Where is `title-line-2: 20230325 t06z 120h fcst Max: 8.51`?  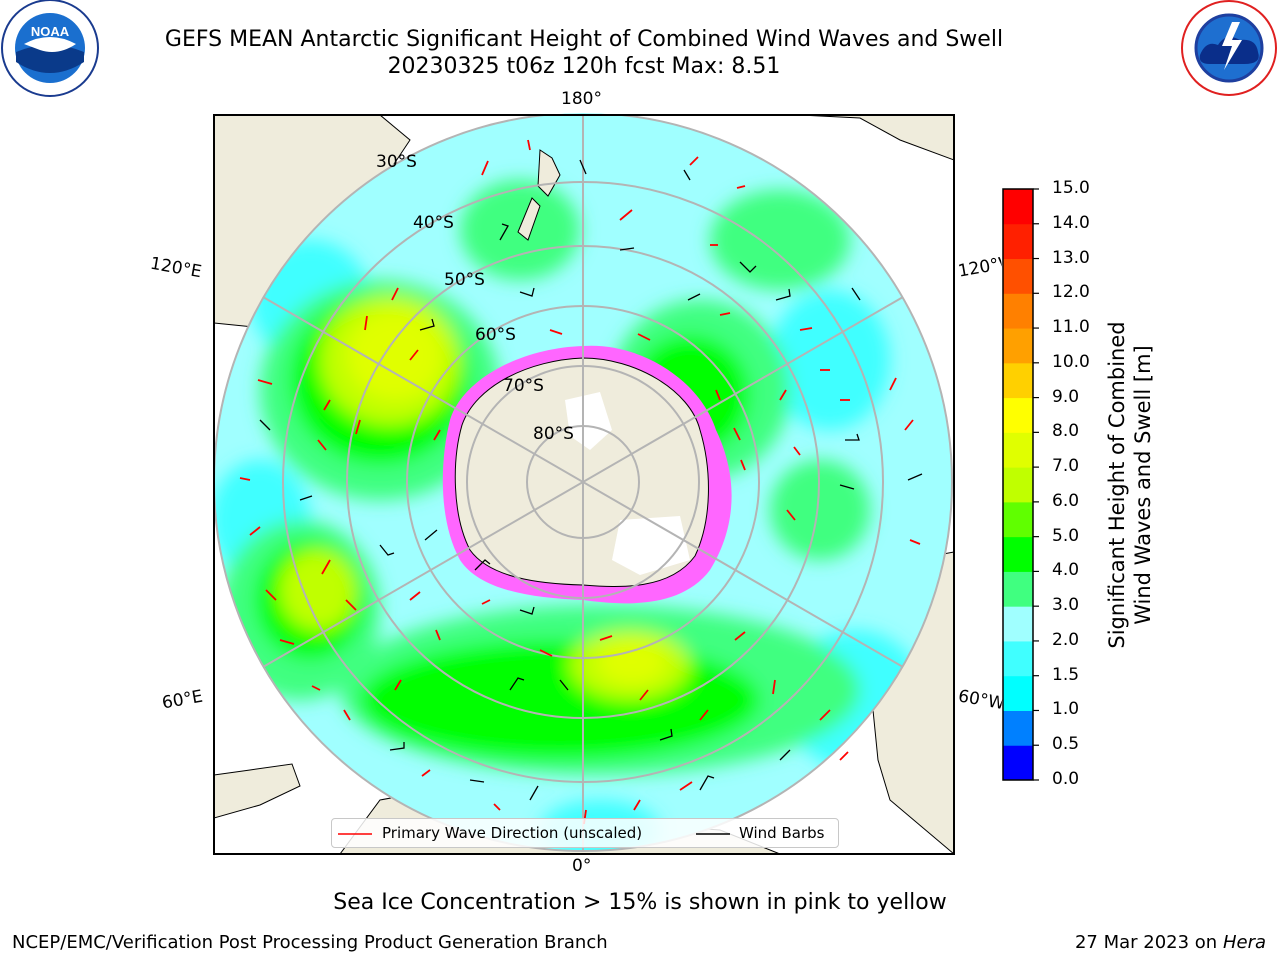
title-line-2: 20230325 t06z 120h fcst Max: 8.51 is located at coordinates (584, 66).